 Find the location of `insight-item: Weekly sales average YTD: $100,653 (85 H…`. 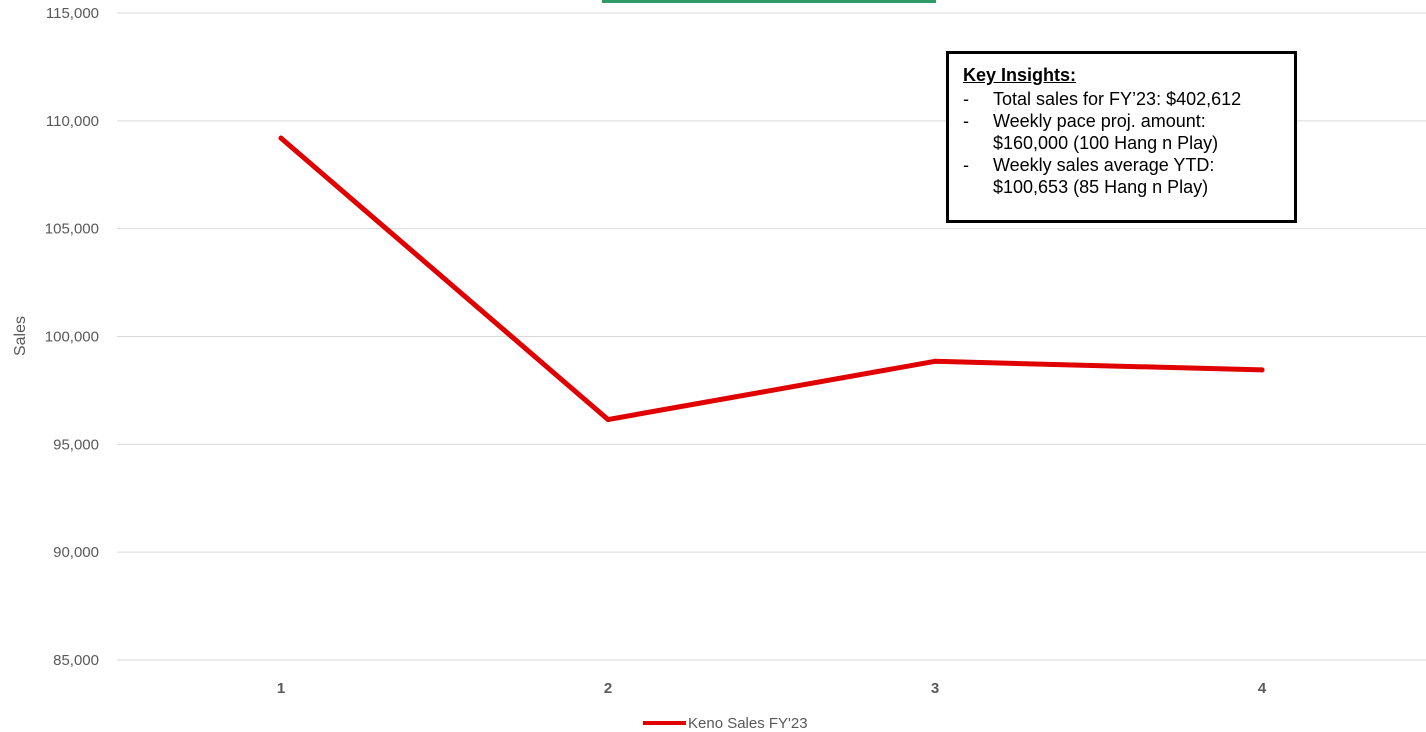

insight-item: Weekly sales average YTD: $100,653 (85 H… is located at coordinates (1122, 176).